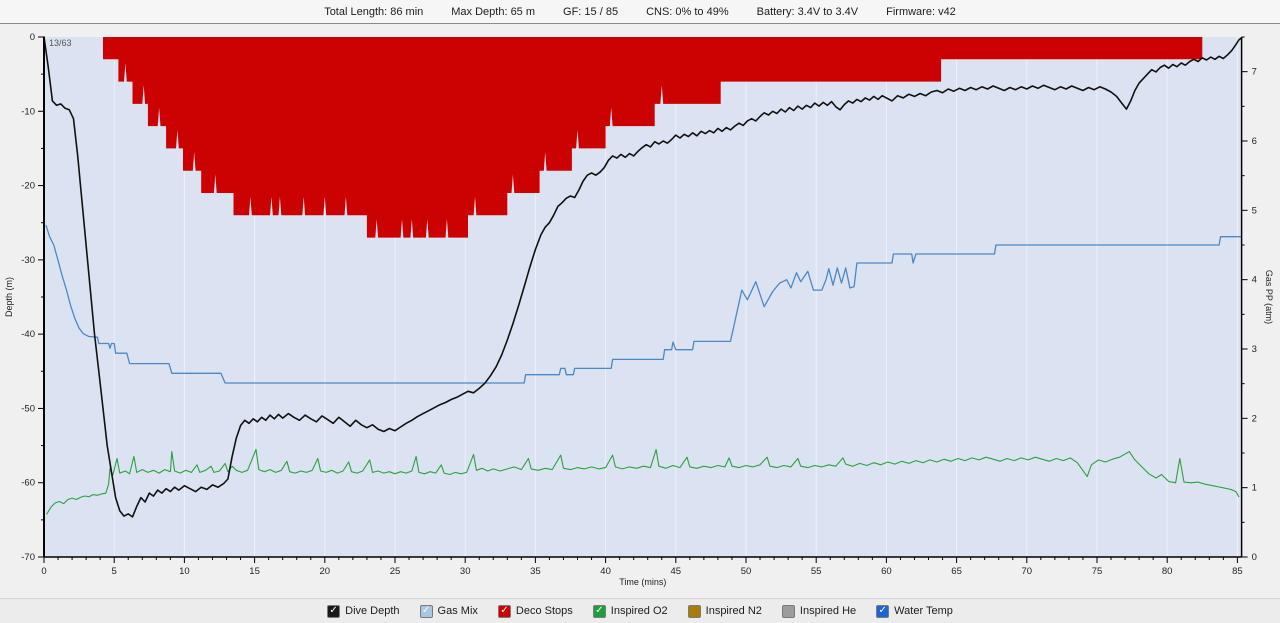 Image resolution: width=1280 pixels, height=623 pixels. Describe the element at coordinates (334, 611) in the screenshot. I see `legend-checkbox-dive-depth: ✓` at that location.